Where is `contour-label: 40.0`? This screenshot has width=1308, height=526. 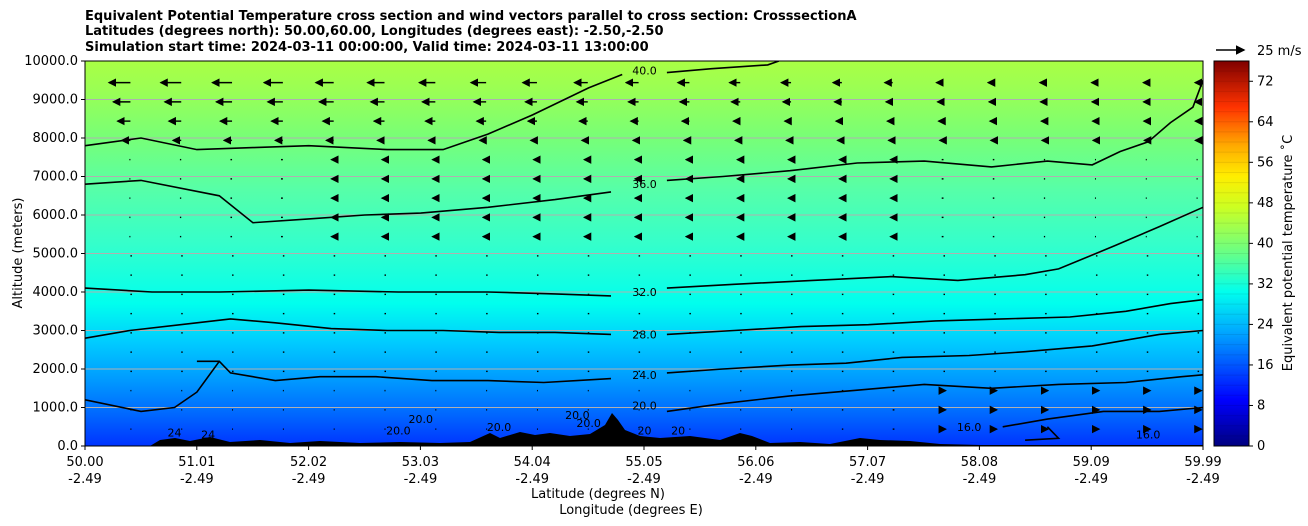 contour-label: 40.0 is located at coordinates (644, 71).